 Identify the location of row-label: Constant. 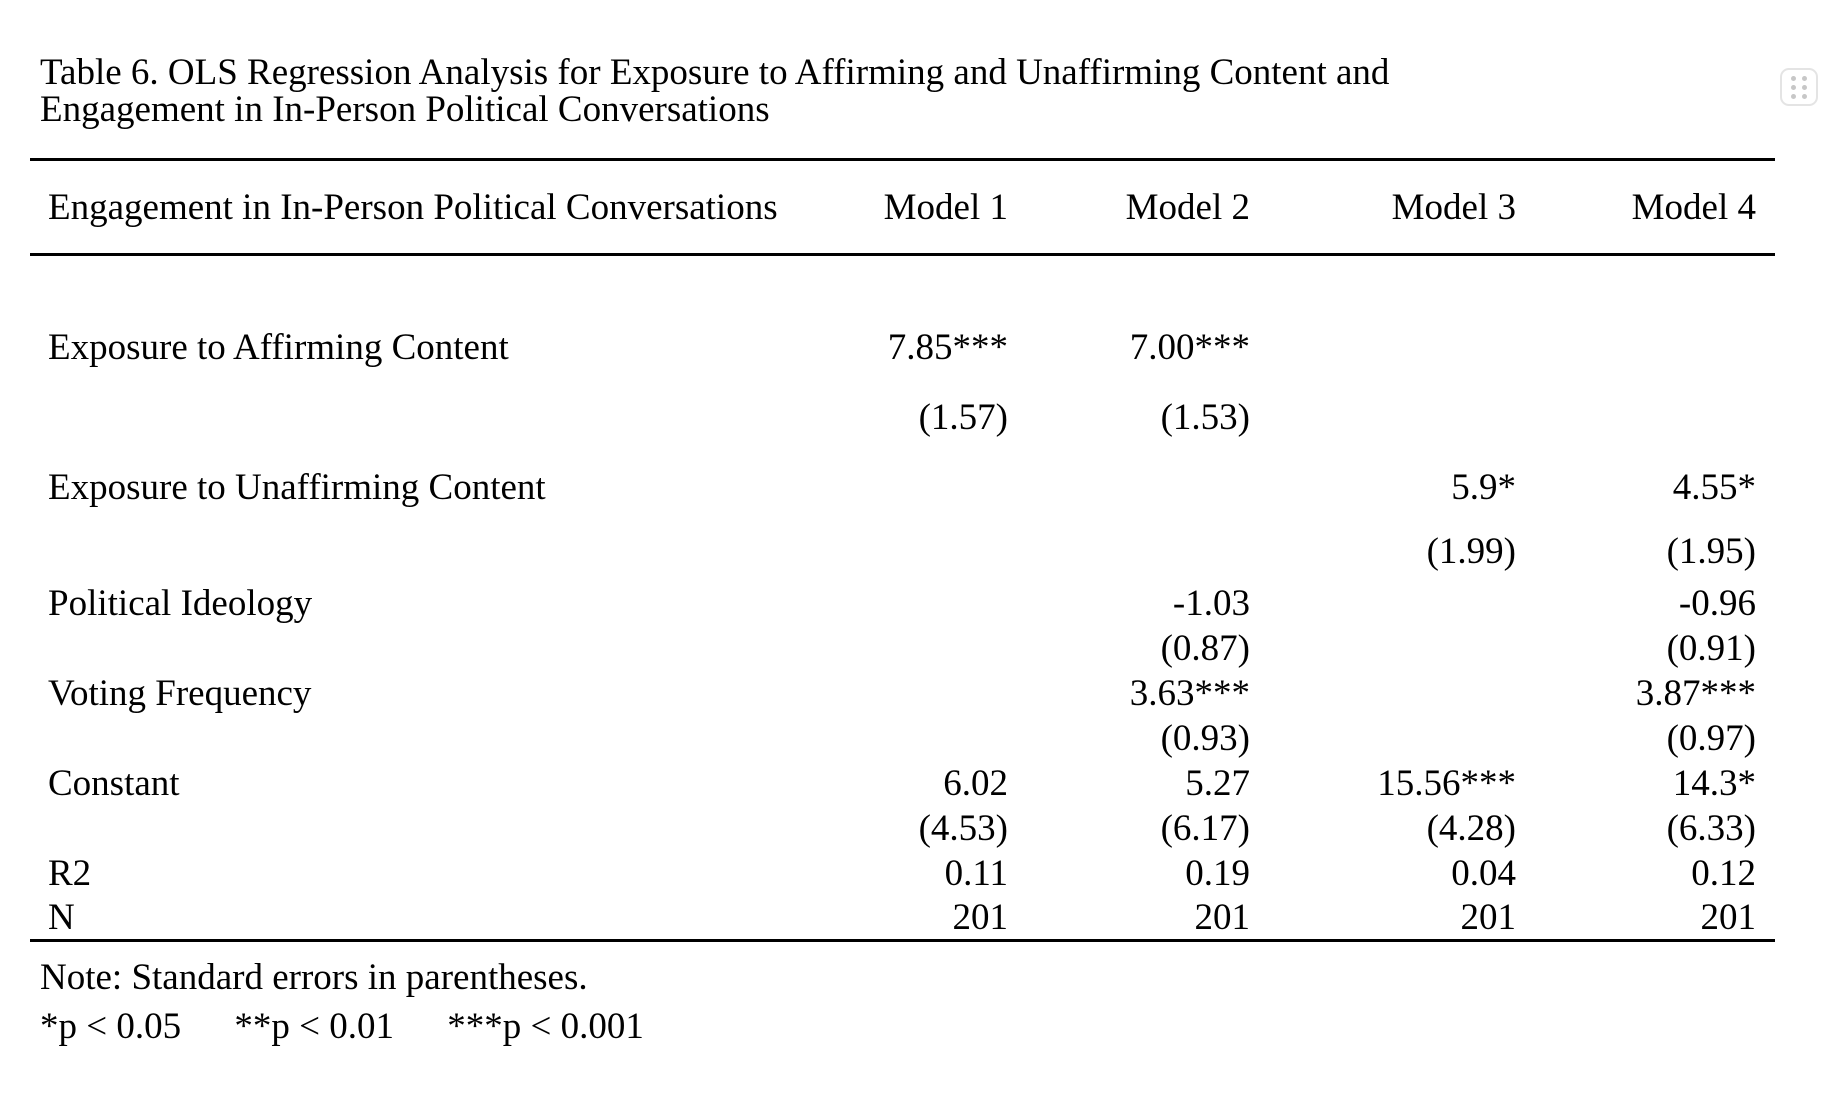
(114, 783).